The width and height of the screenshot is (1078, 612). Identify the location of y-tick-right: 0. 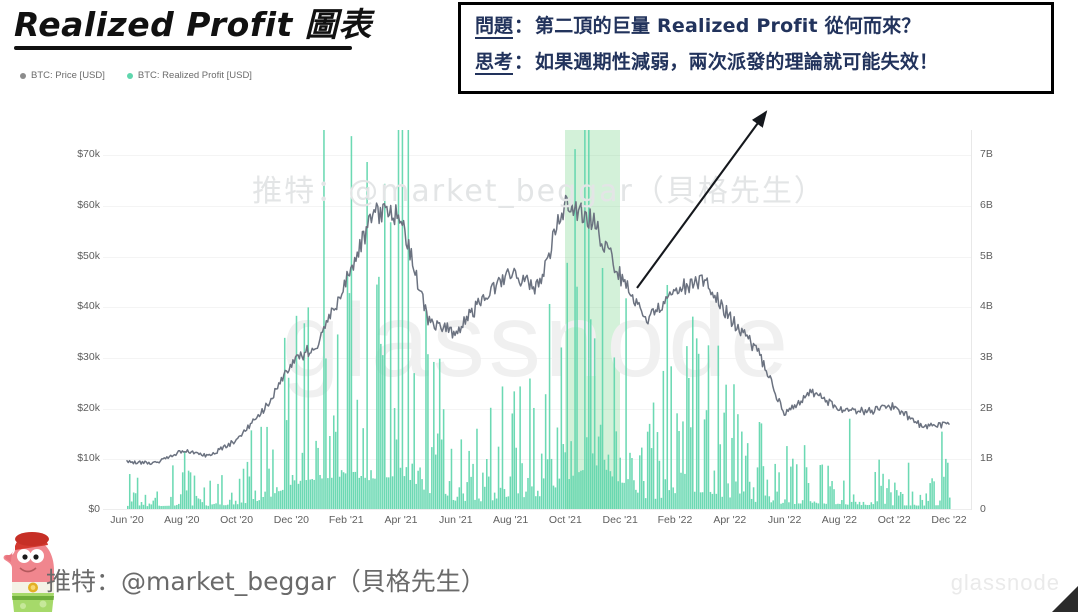
(983, 509).